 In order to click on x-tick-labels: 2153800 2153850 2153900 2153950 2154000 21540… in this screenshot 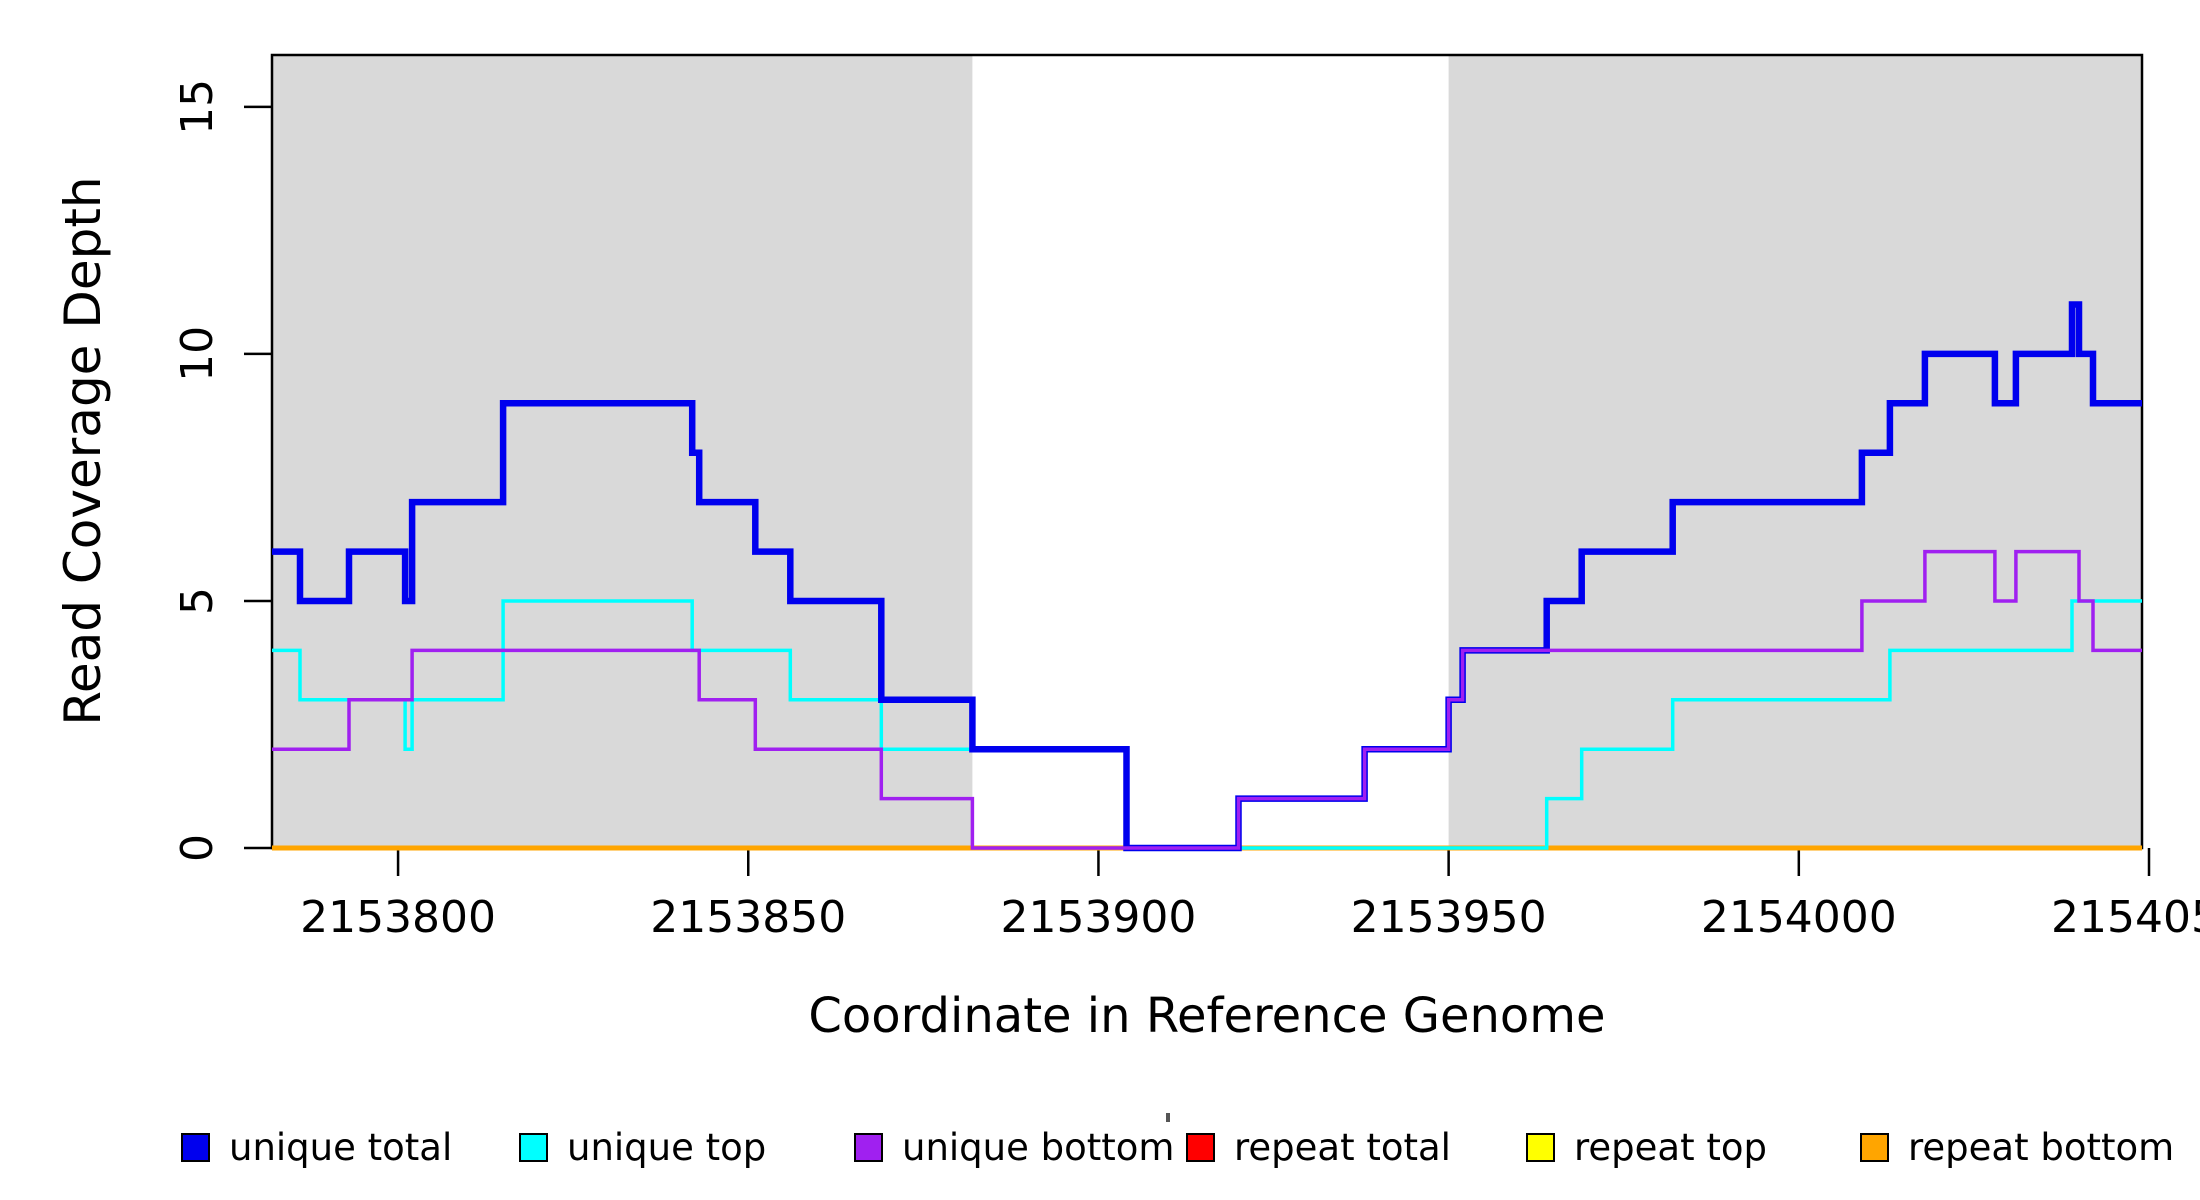, I will do `click(1250, 917)`.